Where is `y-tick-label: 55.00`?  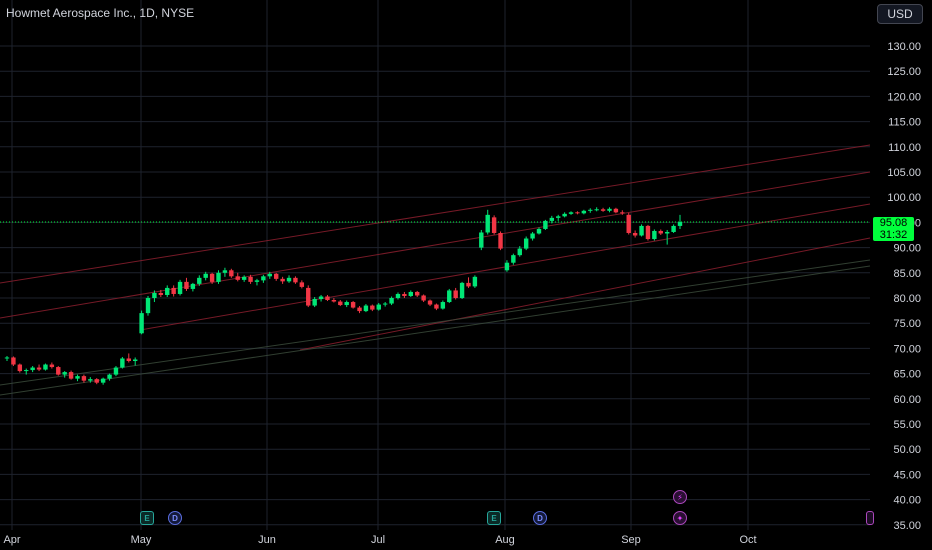 y-tick-label: 55.00 is located at coordinates (907, 425).